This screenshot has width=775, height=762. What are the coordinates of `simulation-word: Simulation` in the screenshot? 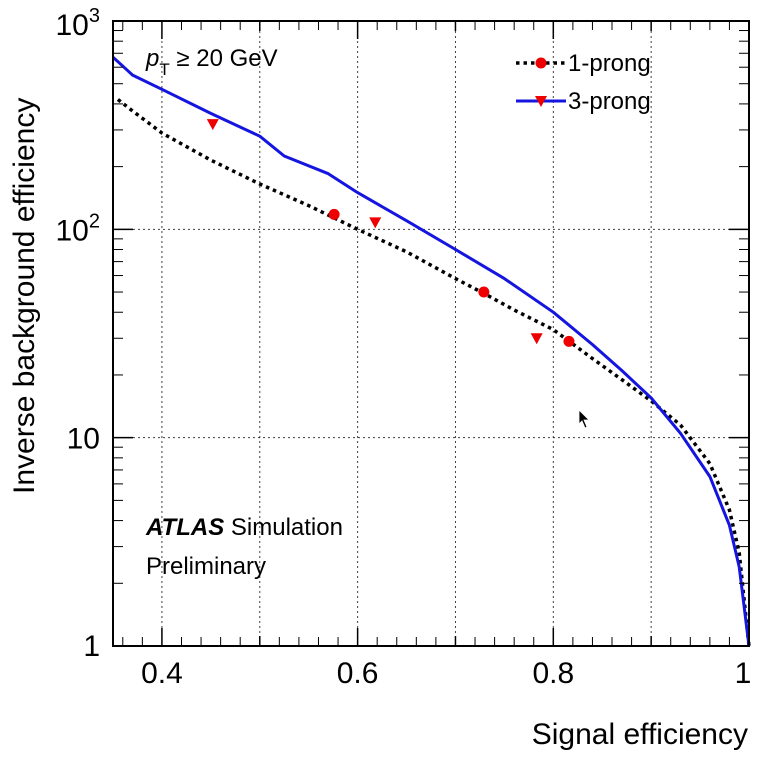 It's located at (283, 527).